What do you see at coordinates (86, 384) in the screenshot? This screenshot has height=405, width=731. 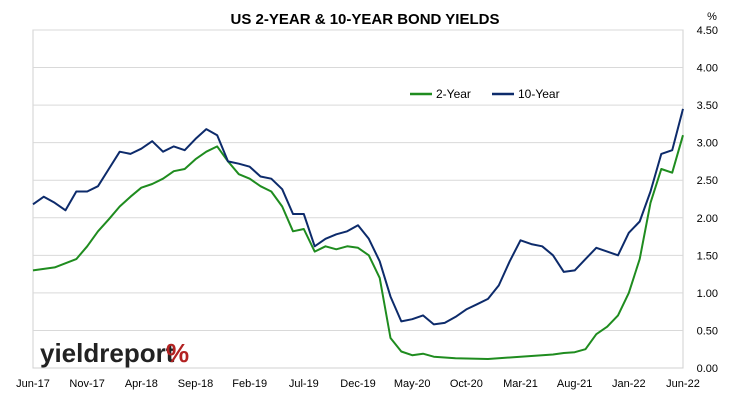 I see `x-tick-label: Nov-17` at bounding box center [86, 384].